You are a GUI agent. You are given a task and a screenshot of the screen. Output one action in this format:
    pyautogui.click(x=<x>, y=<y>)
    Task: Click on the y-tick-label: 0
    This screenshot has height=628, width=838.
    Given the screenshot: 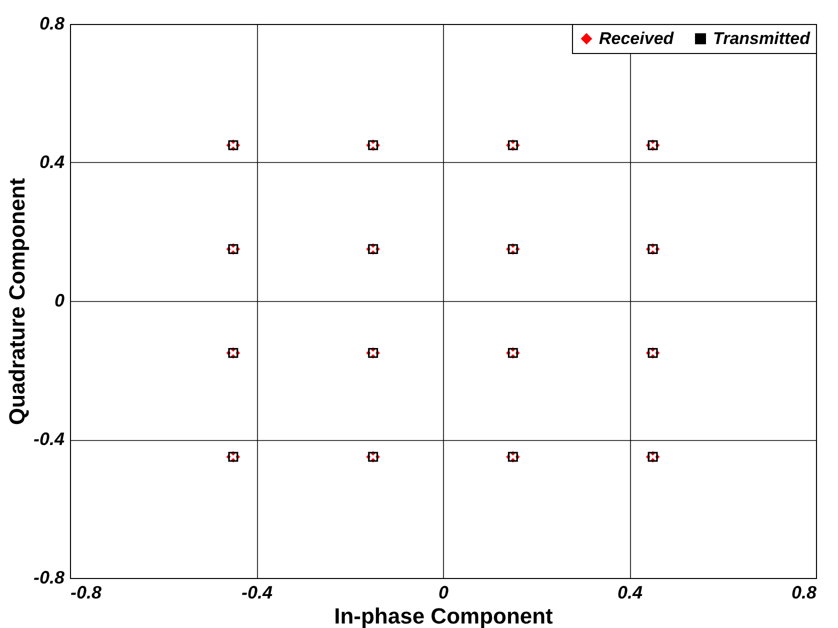 What is the action you would take?
    pyautogui.click(x=59, y=300)
    